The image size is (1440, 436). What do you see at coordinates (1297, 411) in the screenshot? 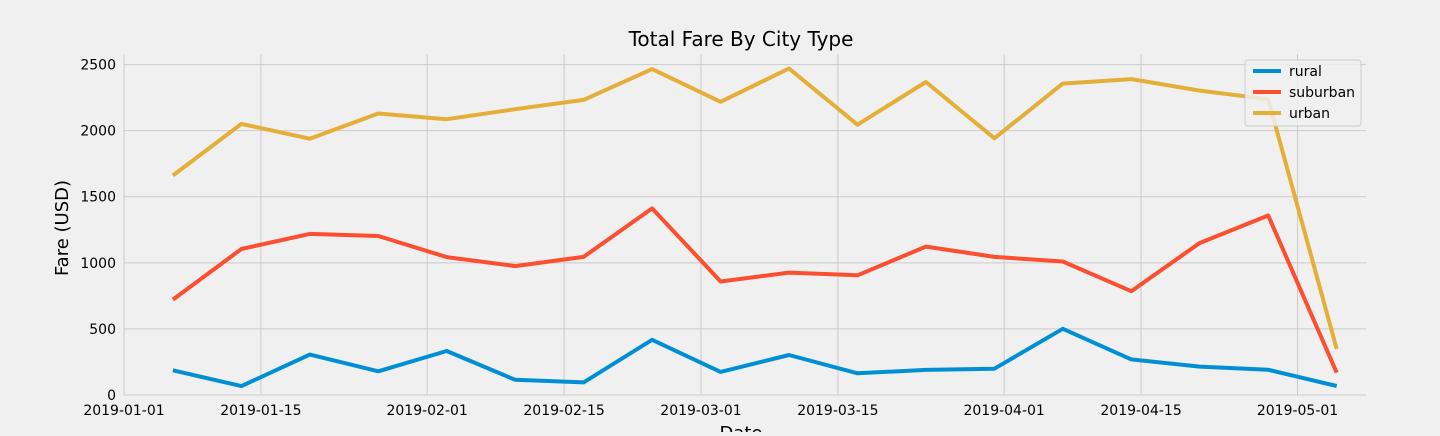
I see `x-tick-label: 2019-05-01` at bounding box center [1297, 411].